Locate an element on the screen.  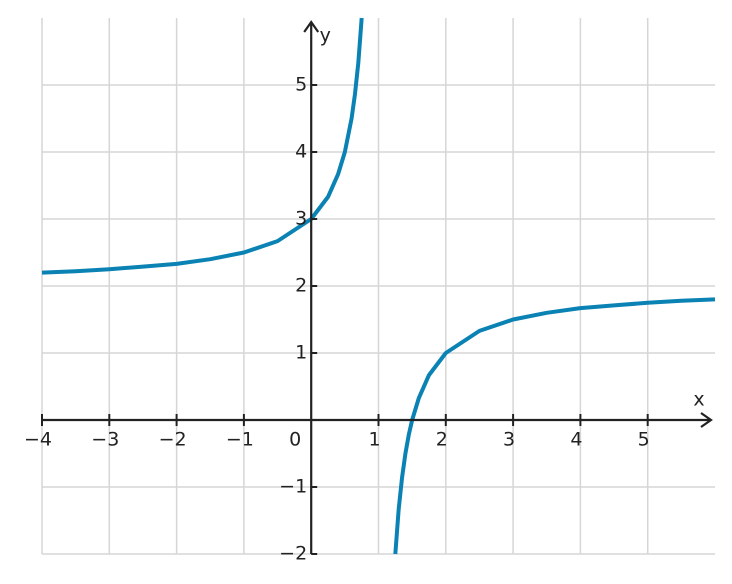
x-tick-label: 3 is located at coordinates (509, 440).